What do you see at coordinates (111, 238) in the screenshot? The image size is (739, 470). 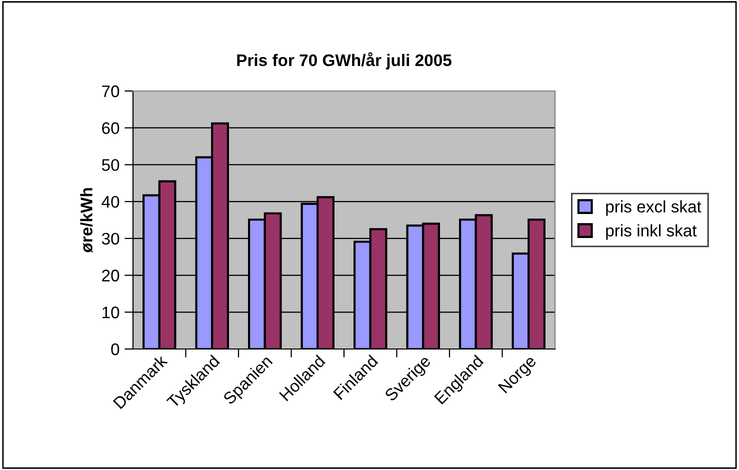 I see `y-tick-label: 30` at bounding box center [111, 238].